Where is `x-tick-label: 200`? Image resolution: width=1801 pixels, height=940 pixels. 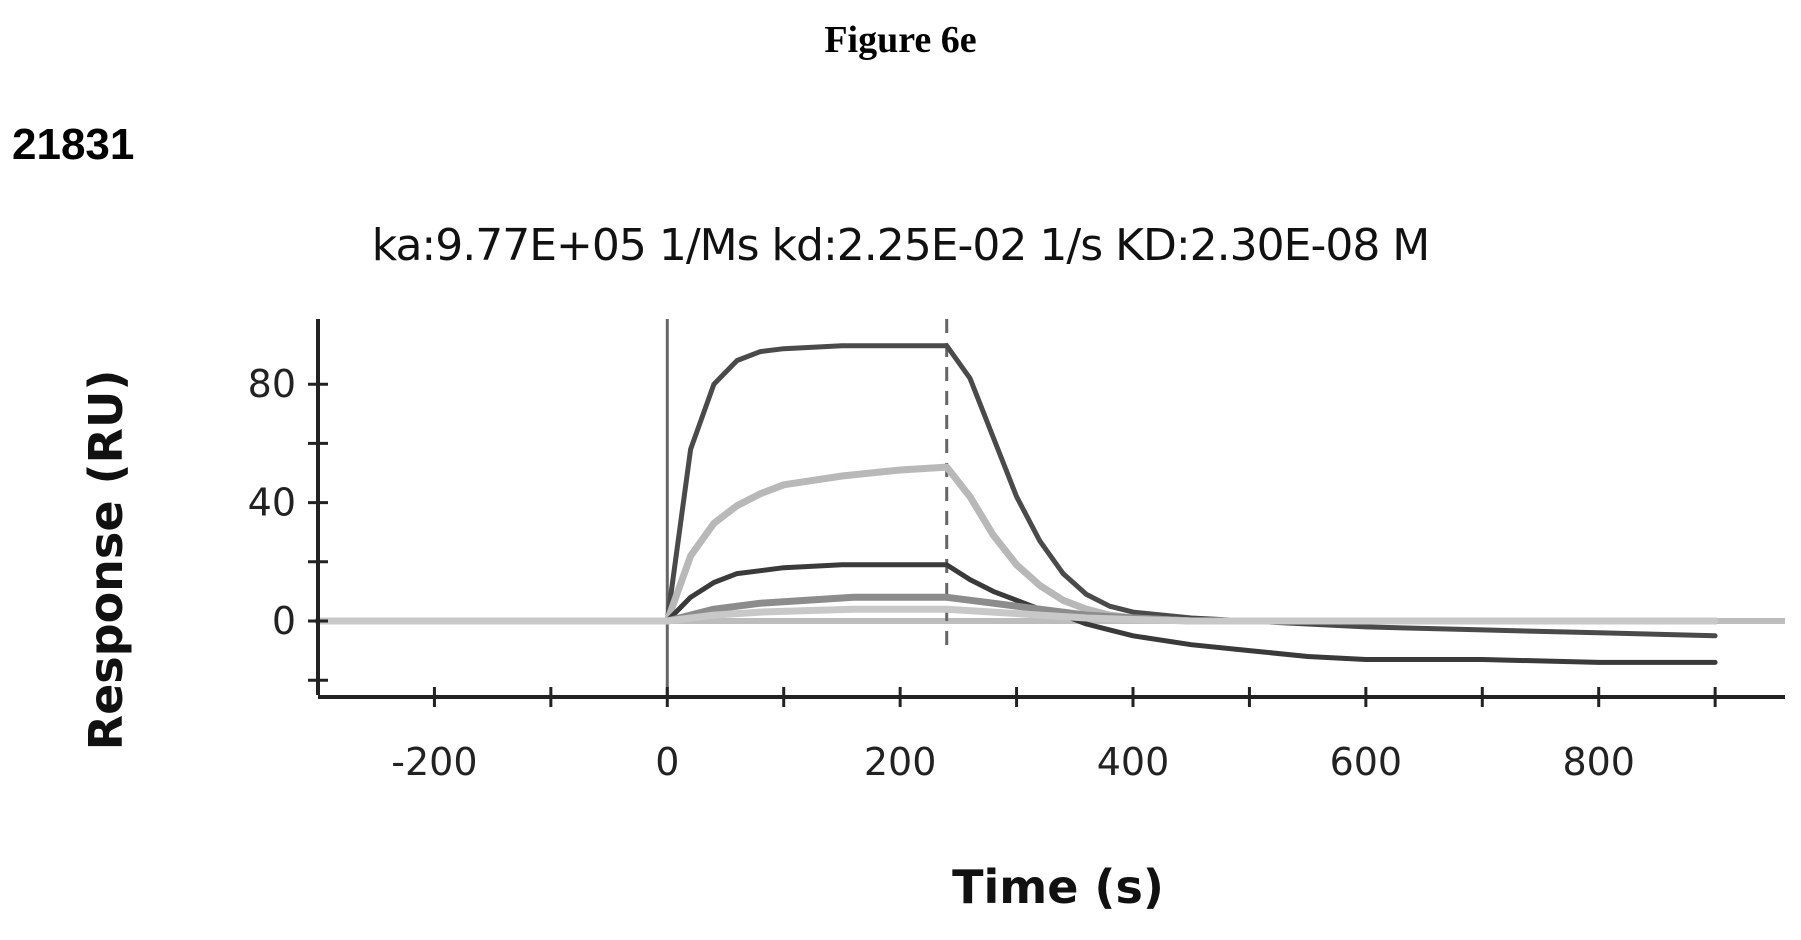 x-tick-label: 200 is located at coordinates (900, 762).